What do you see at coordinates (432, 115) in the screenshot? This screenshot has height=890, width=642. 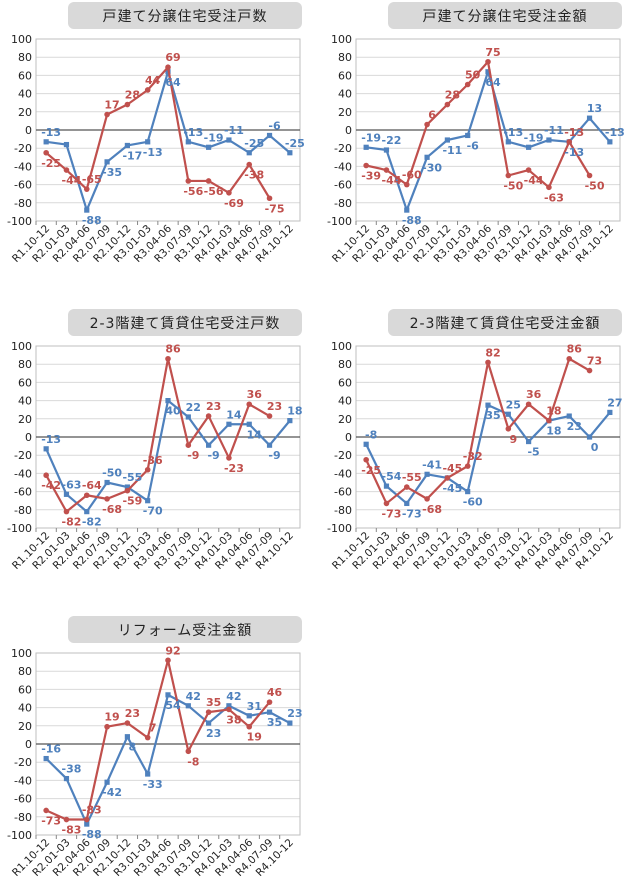 I see `data-label-red: 6` at bounding box center [432, 115].